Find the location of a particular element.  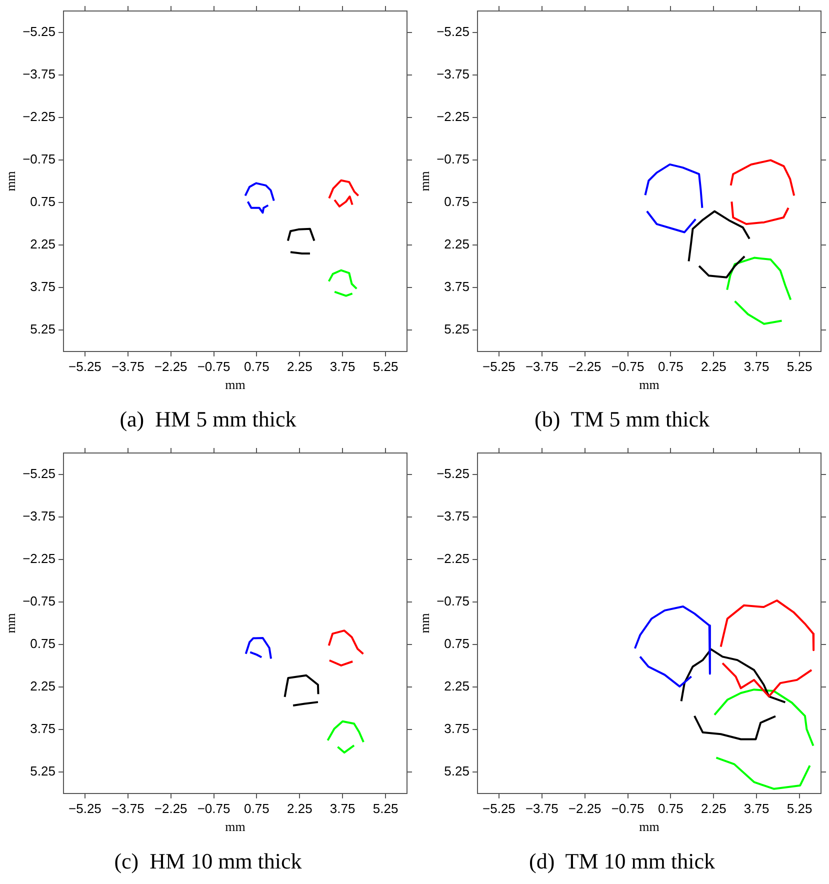

text: (c) HM 10 mm thick is located at coordinates (208, 861).